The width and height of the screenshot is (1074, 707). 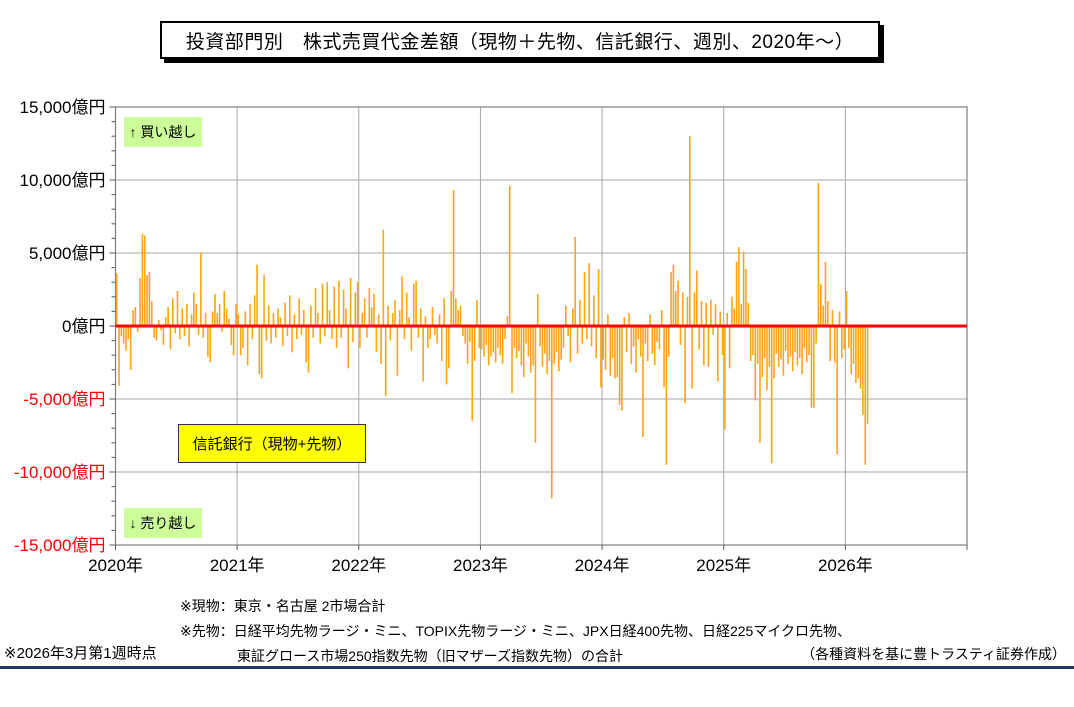 I want to click on series-legend-box: 信託銀行（現物+先物）, so click(x=272, y=443).